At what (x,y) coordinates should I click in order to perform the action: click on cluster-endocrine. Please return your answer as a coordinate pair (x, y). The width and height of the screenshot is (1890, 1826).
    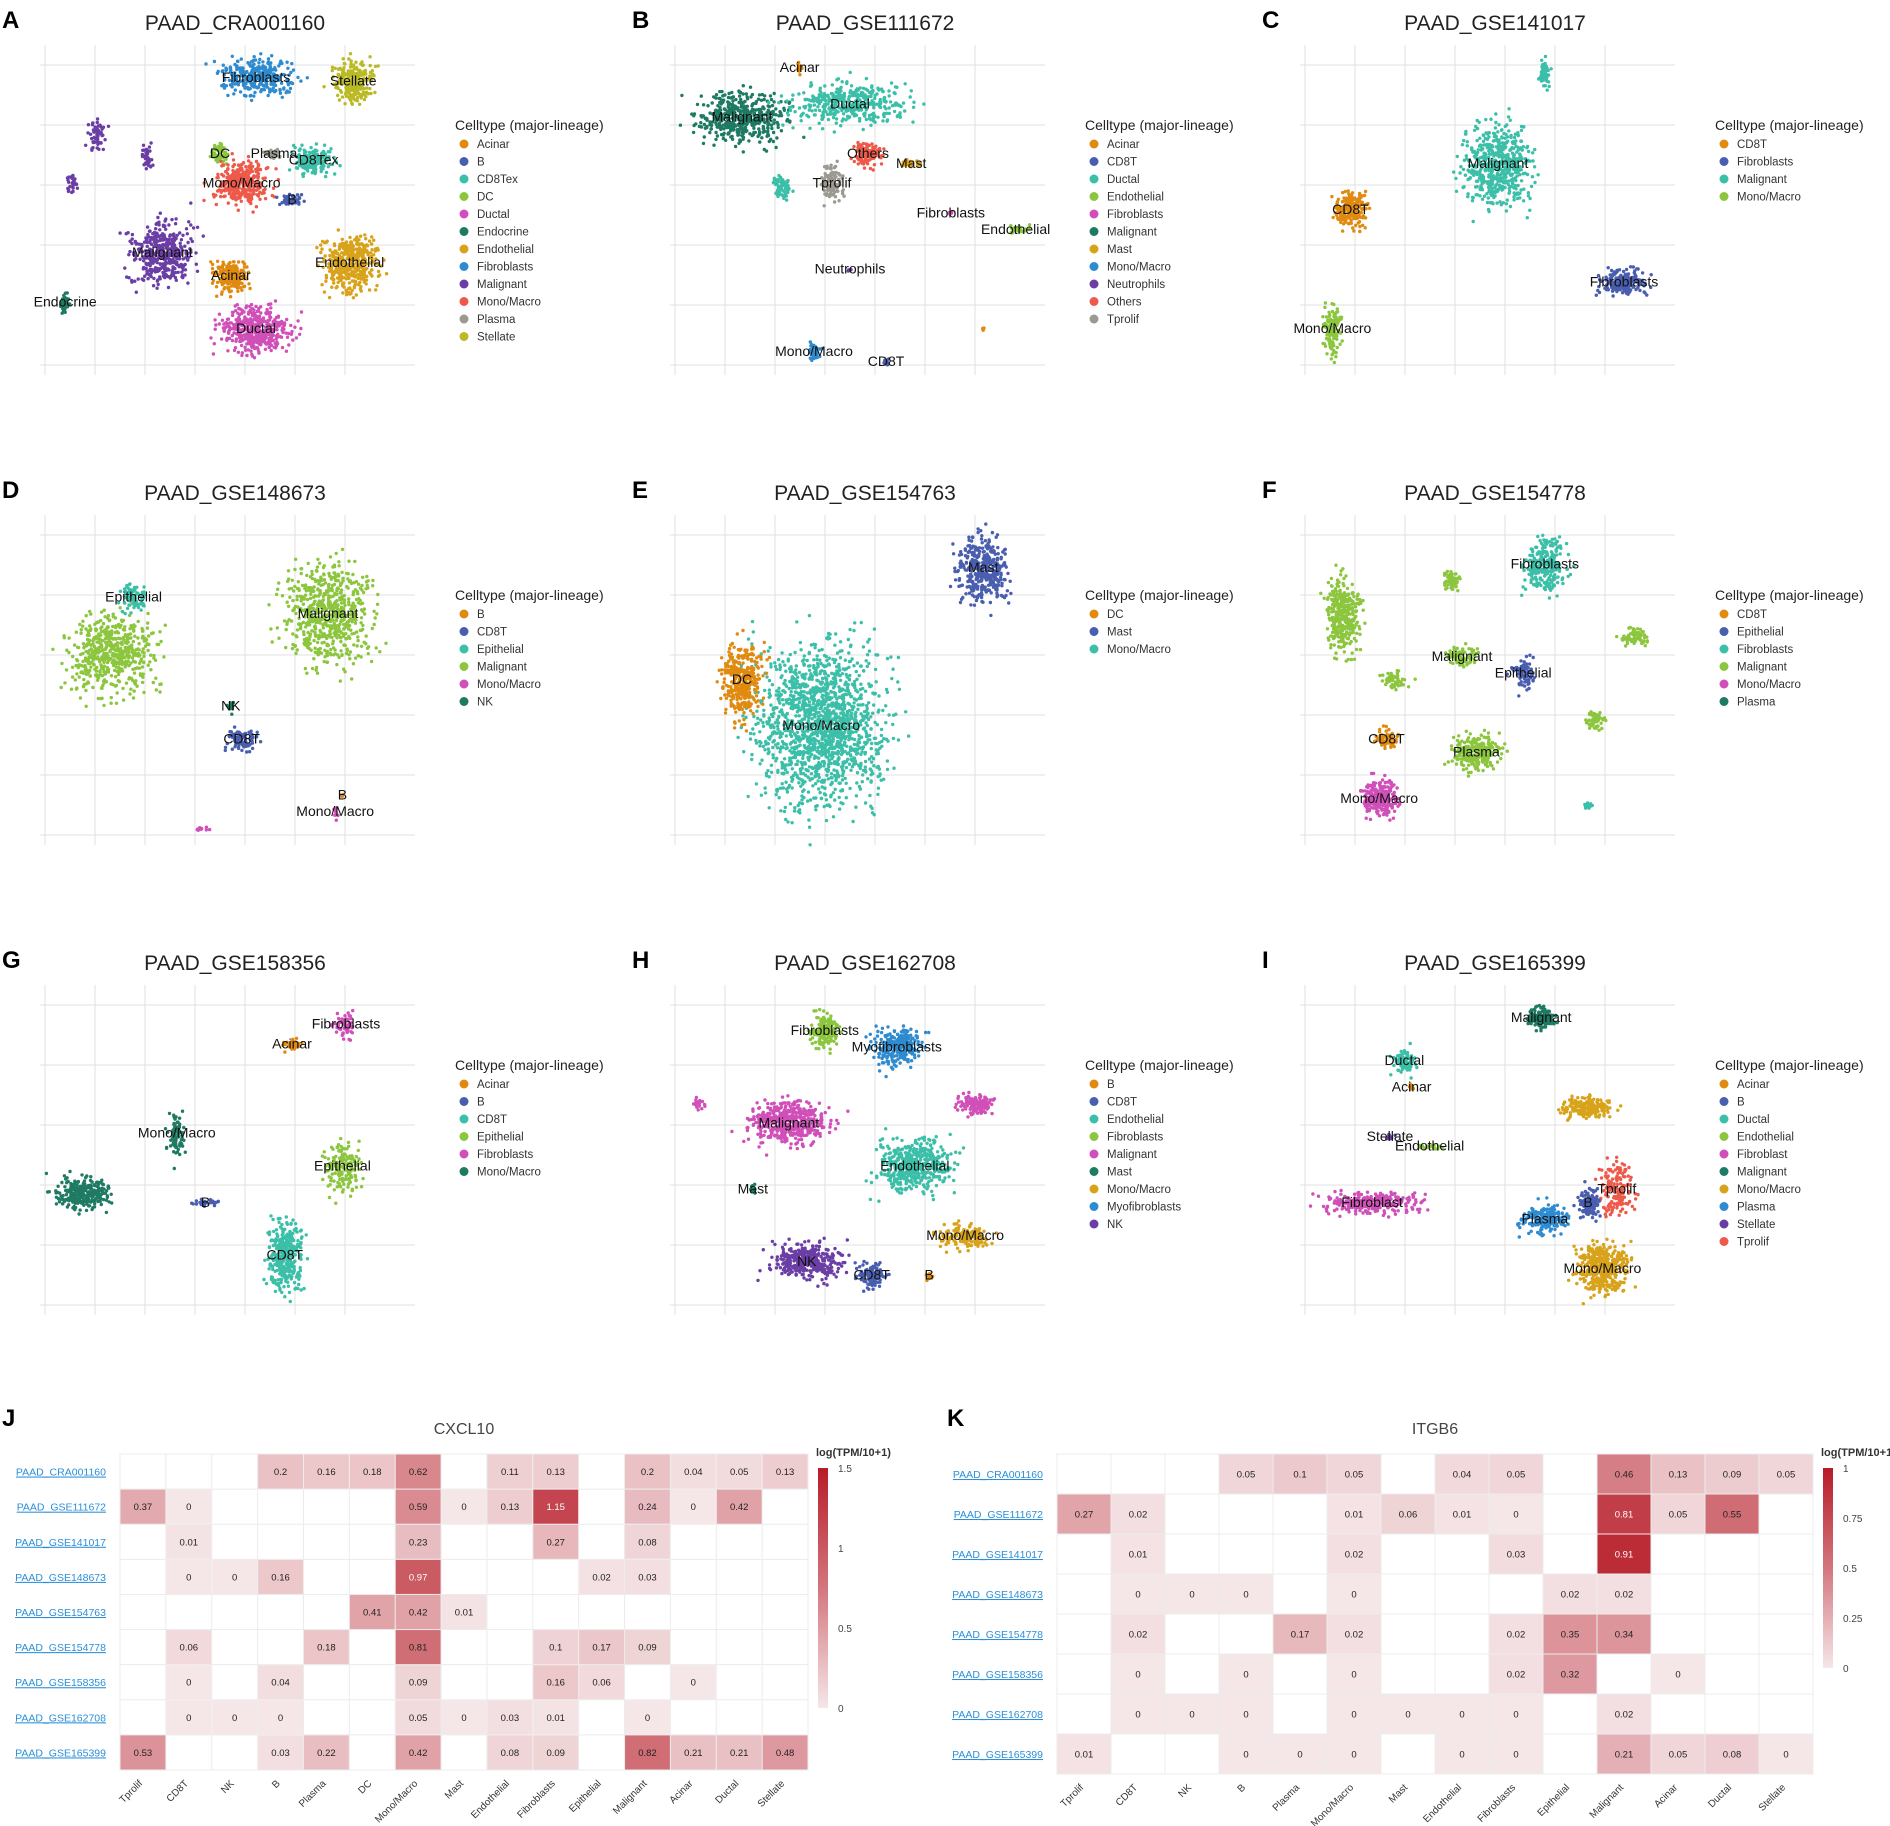
    Looking at the image, I should click on (65, 303).